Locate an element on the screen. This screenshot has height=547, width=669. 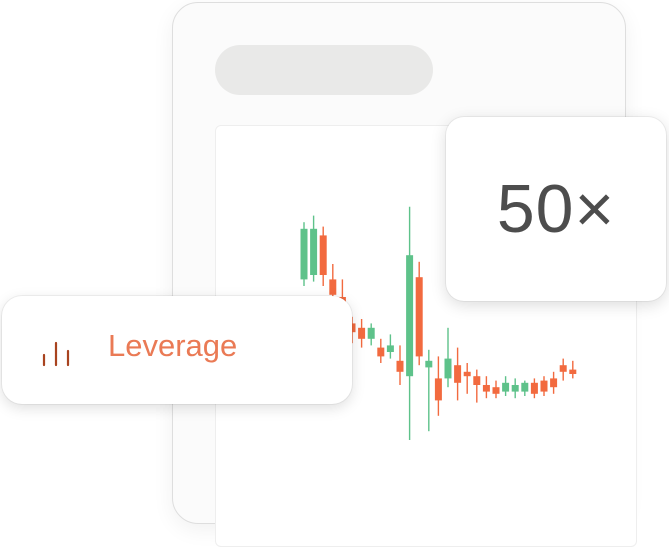
leverage-chip: Leverage is located at coordinates (177, 350).